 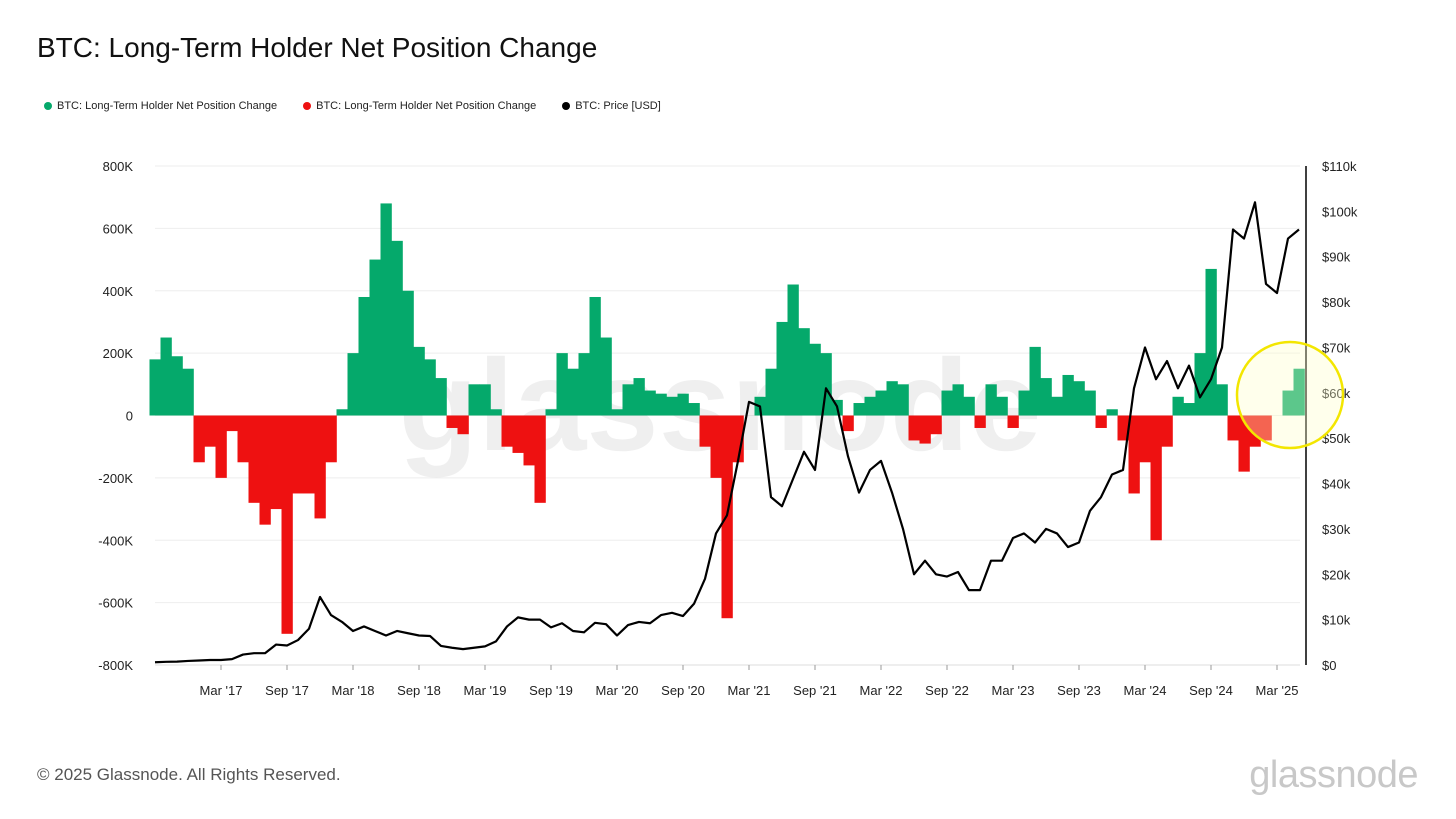 What do you see at coordinates (1013, 690) in the screenshot?
I see `x-tick-label: Mar '23` at bounding box center [1013, 690].